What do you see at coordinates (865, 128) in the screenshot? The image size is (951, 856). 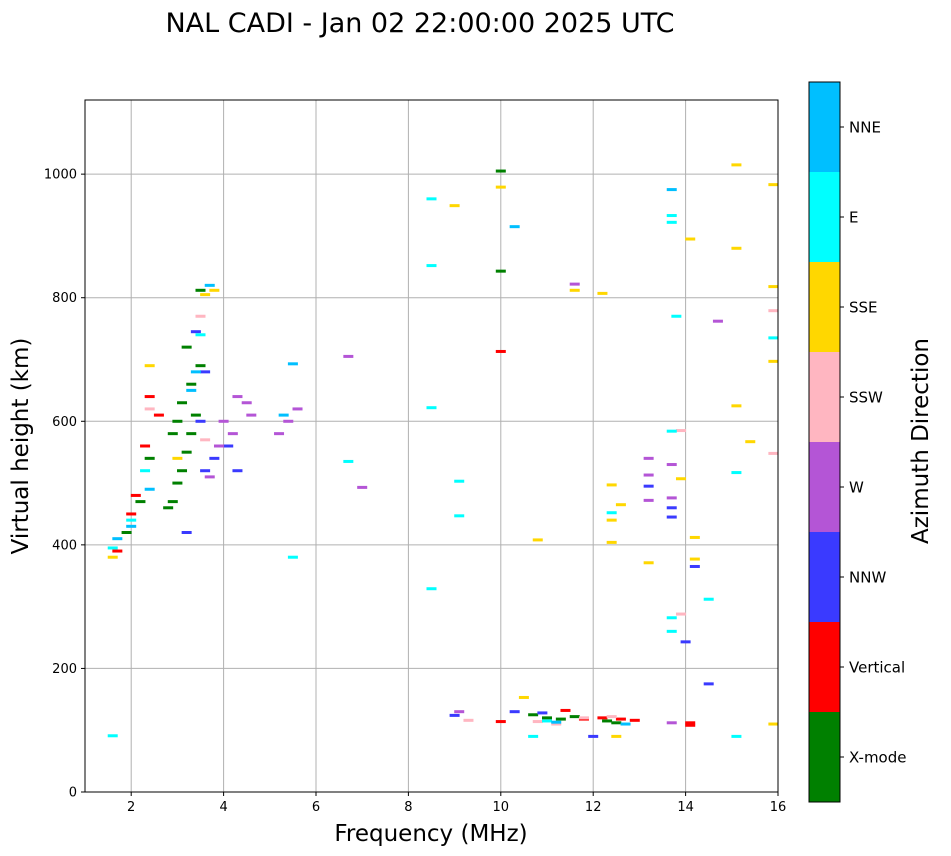 I see `colorbar-tick-label: NNE` at bounding box center [865, 128].